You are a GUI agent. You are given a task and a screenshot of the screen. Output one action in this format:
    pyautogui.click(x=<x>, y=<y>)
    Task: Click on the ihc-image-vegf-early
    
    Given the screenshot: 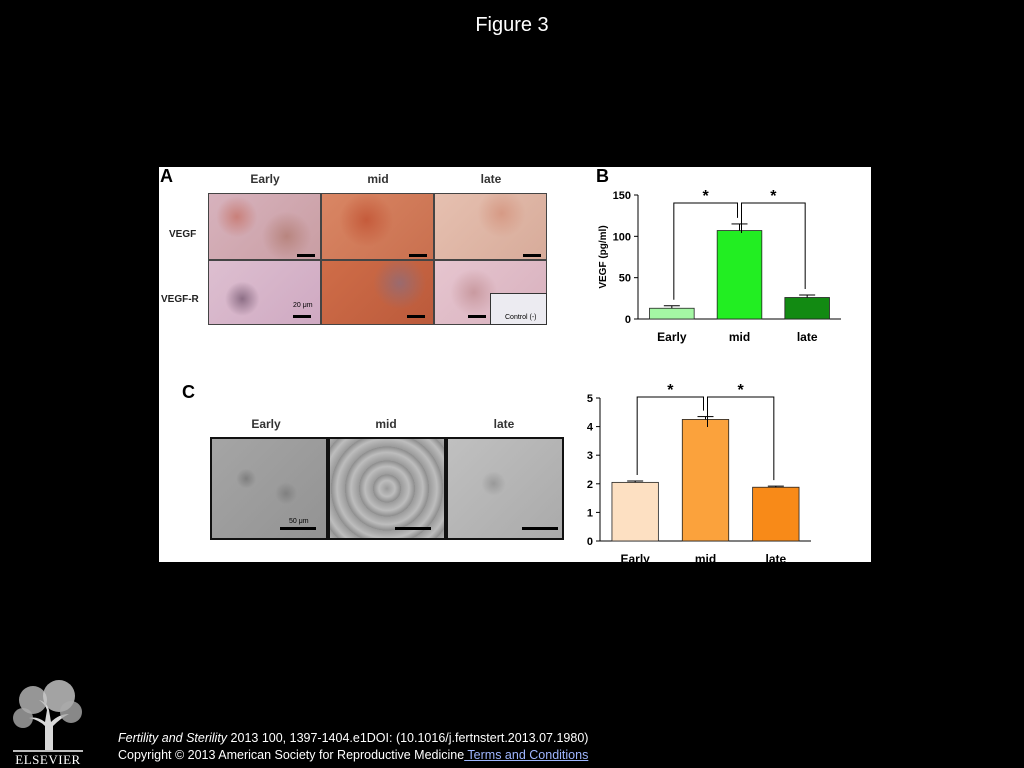 What is the action you would take?
    pyautogui.click(x=264, y=226)
    